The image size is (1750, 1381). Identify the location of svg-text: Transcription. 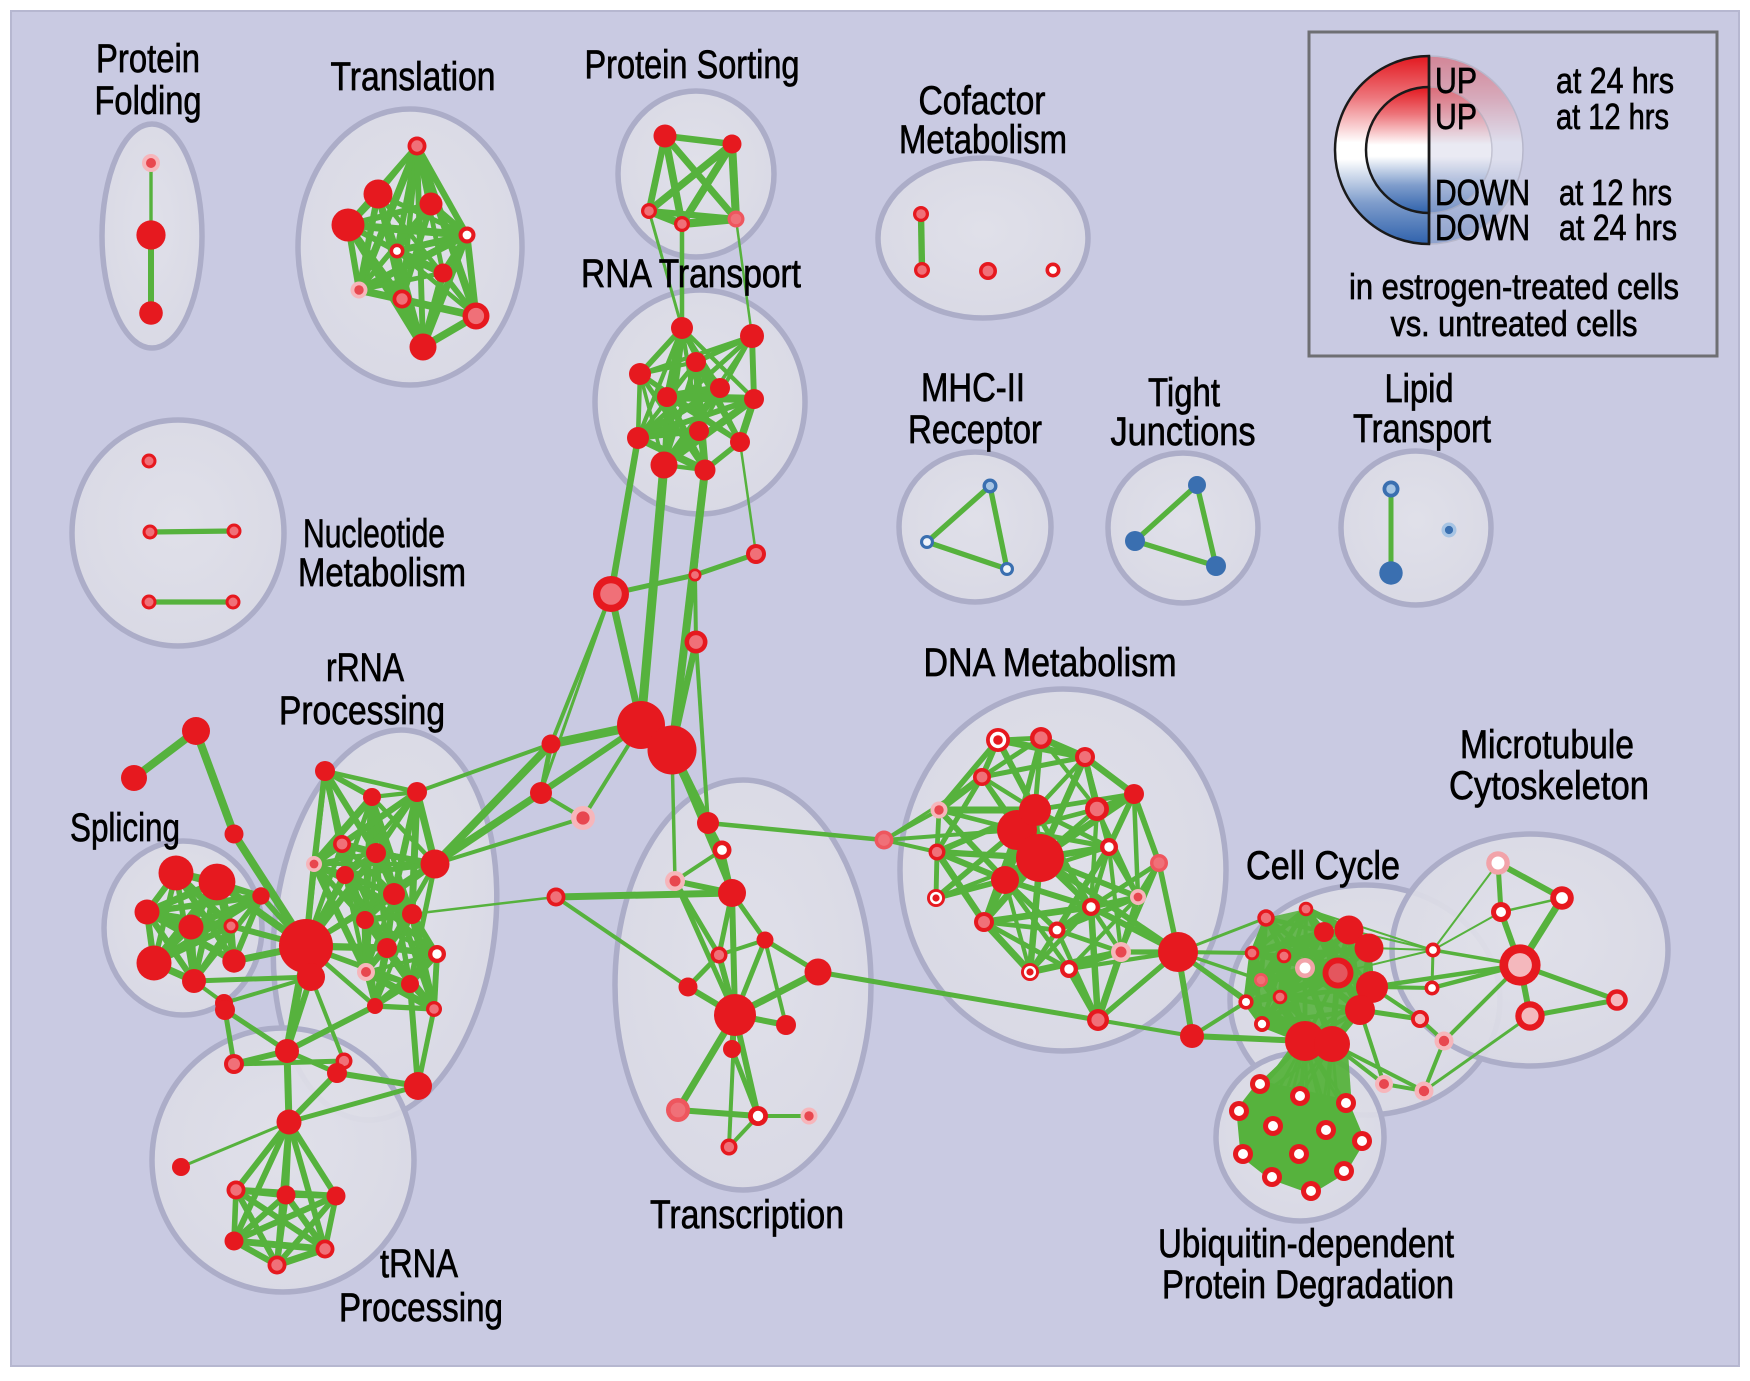
(747, 1215).